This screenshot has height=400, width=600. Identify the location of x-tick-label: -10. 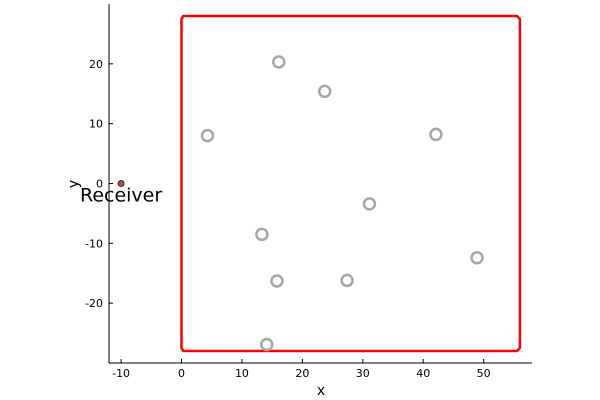
(121, 373).